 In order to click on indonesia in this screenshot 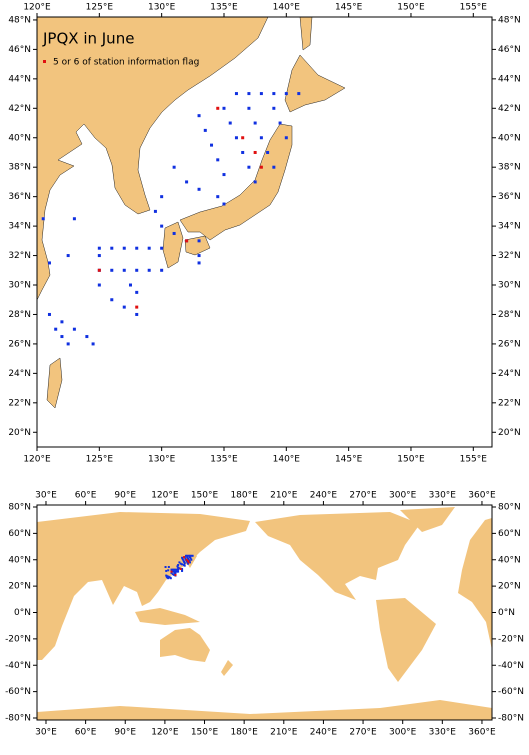, I will do `click(167, 616)`.